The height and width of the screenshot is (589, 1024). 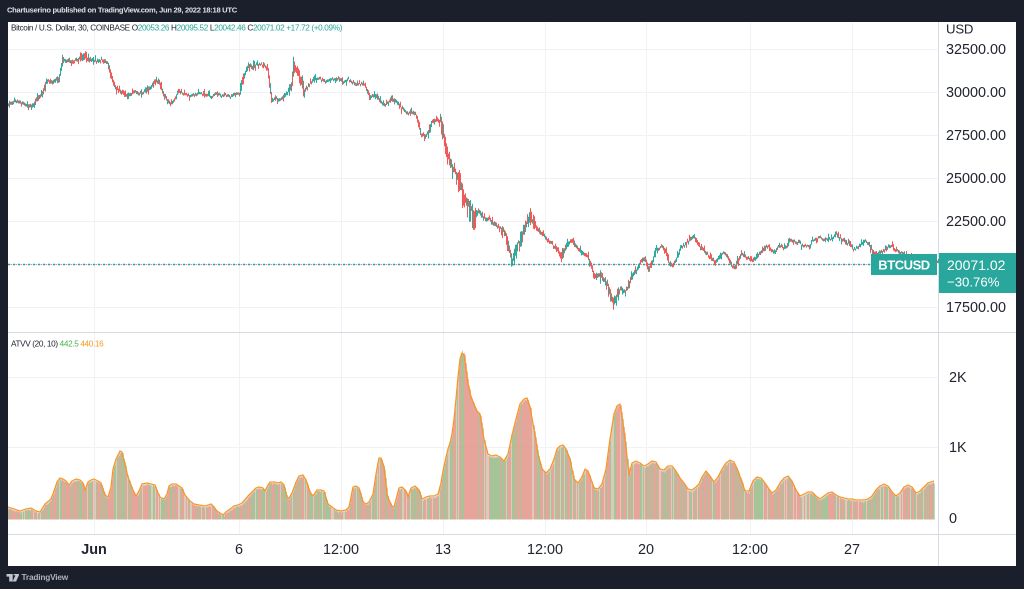 I want to click on svg-text: TradingView, so click(x=45, y=577).